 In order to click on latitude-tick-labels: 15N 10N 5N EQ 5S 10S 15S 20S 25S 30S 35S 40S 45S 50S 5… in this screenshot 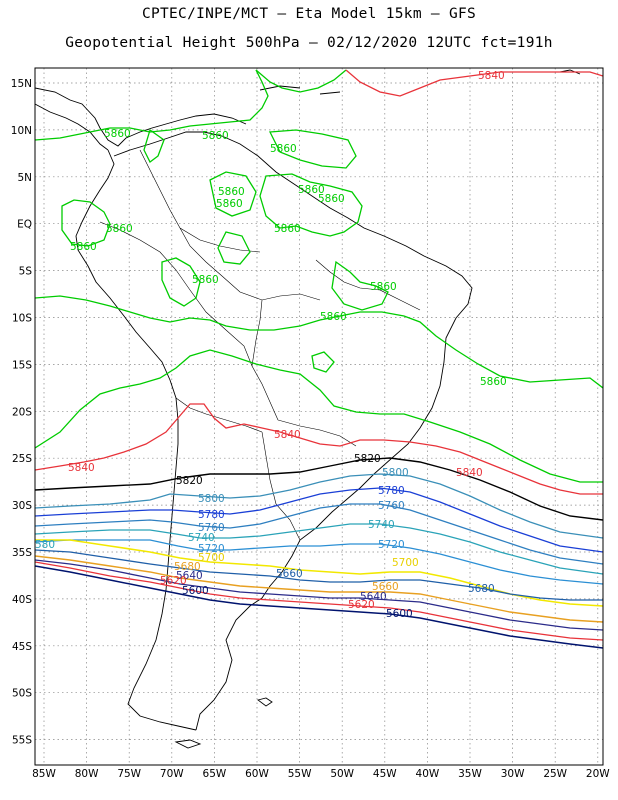, I will do `click(22, 412)`.